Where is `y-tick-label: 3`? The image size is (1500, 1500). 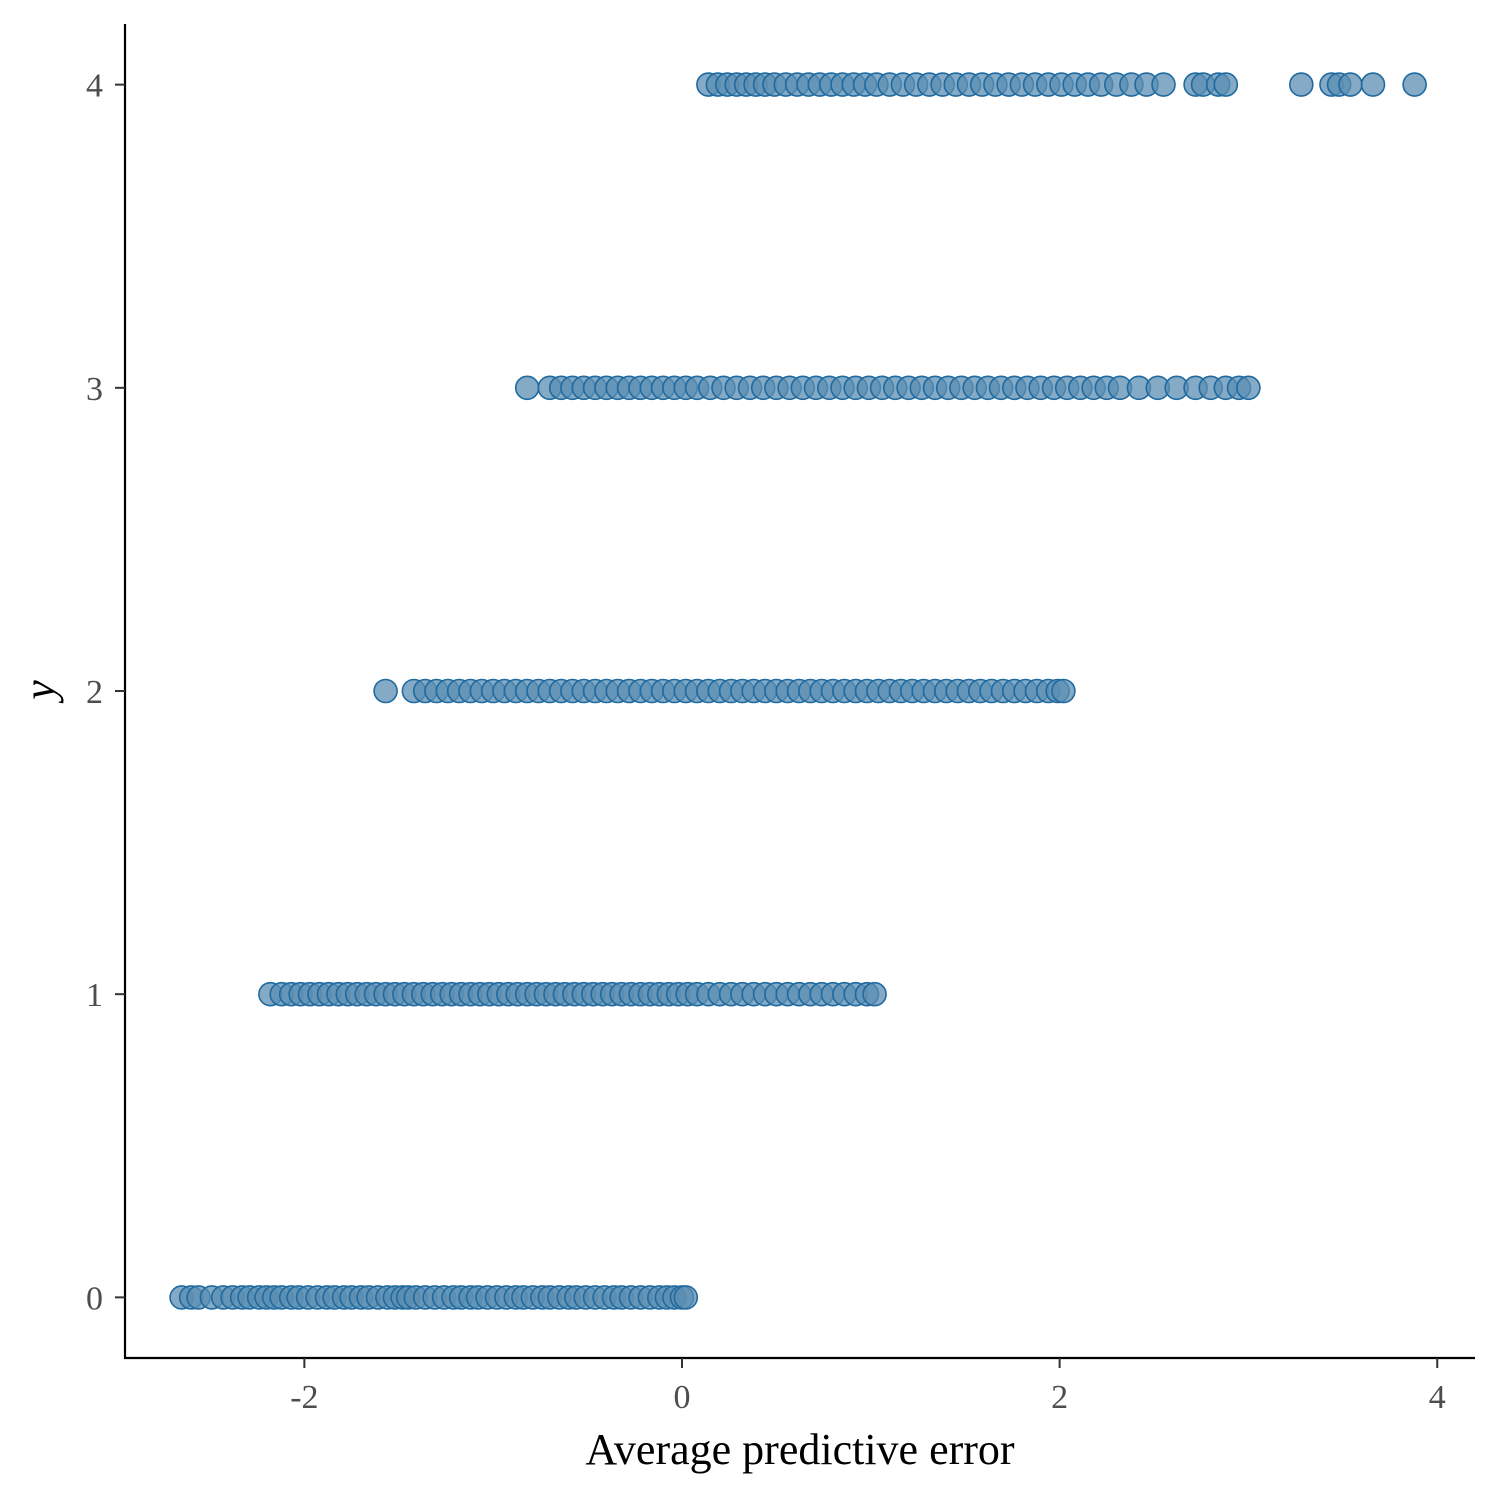 y-tick-label: 3 is located at coordinates (94, 389).